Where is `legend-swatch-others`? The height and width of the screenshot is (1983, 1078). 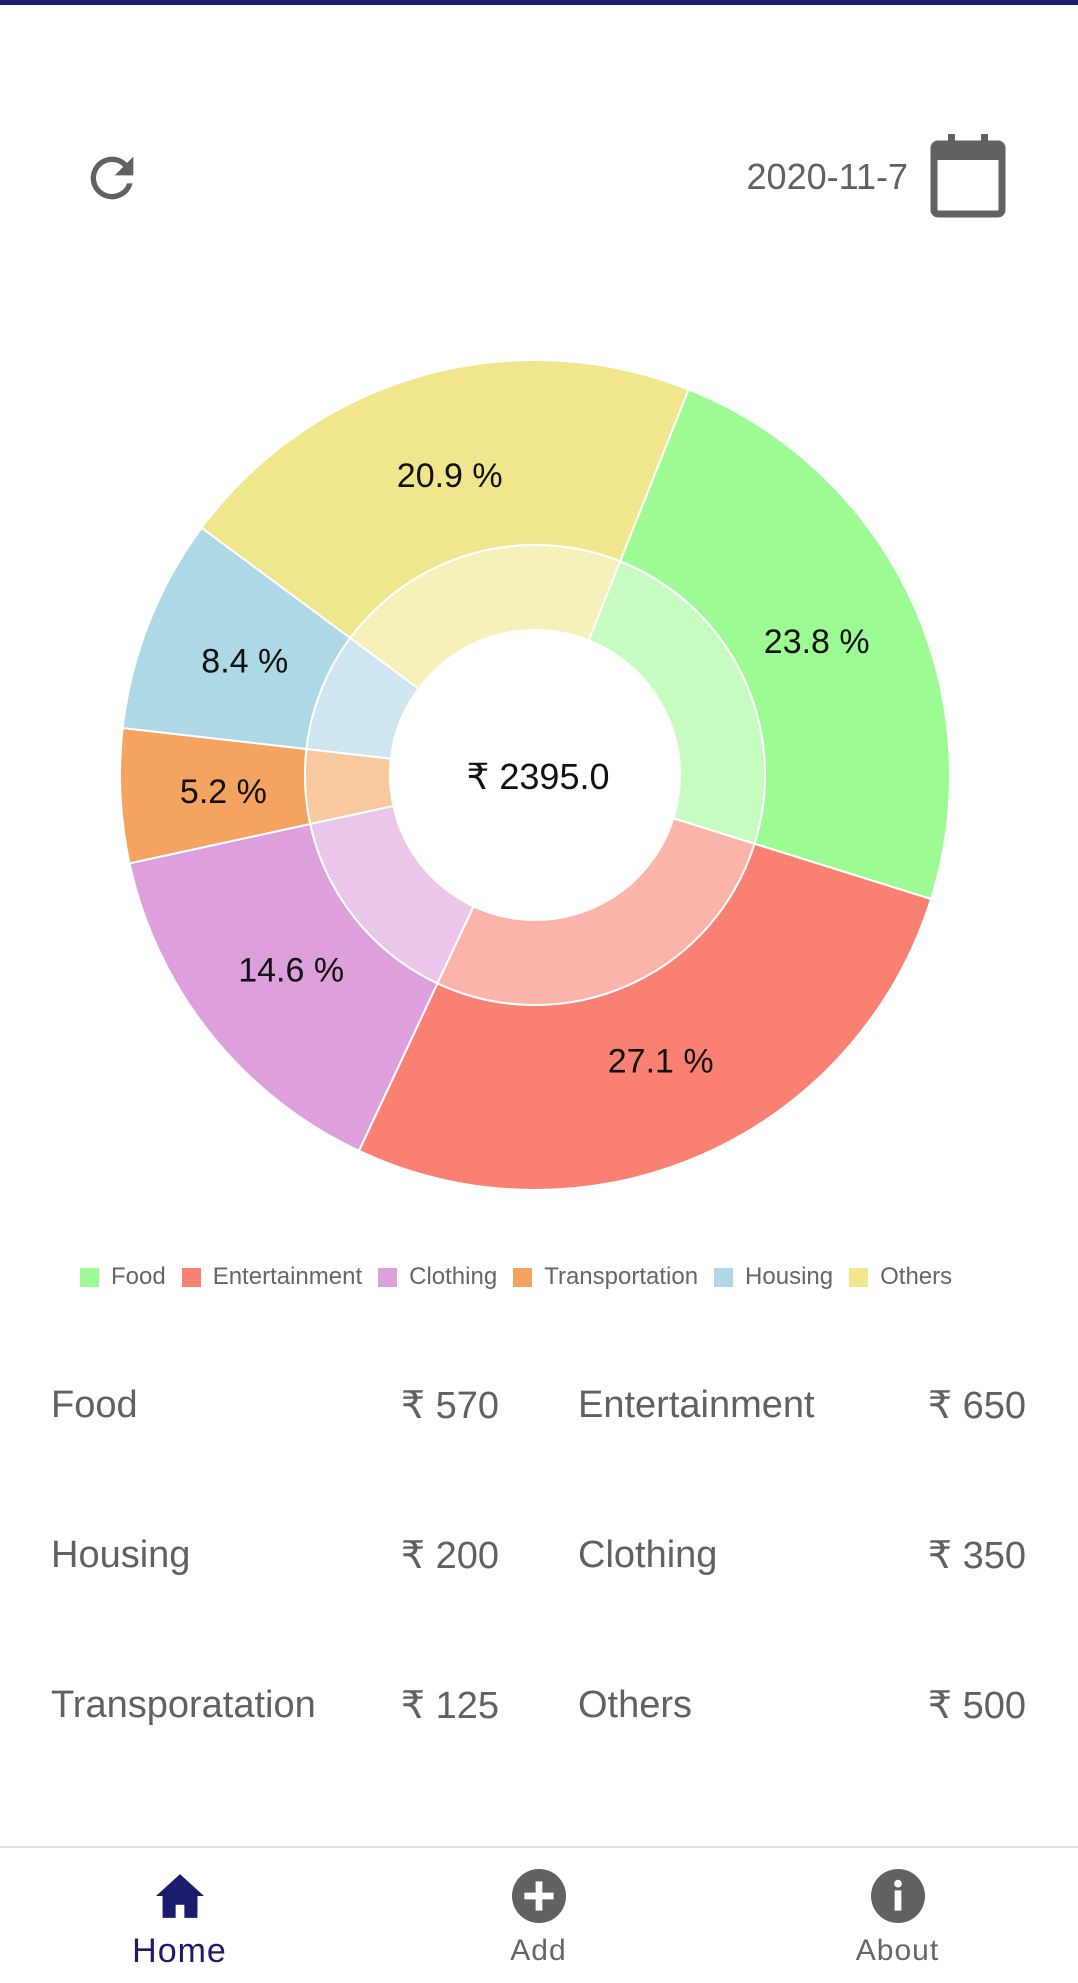 legend-swatch-others is located at coordinates (859, 1277).